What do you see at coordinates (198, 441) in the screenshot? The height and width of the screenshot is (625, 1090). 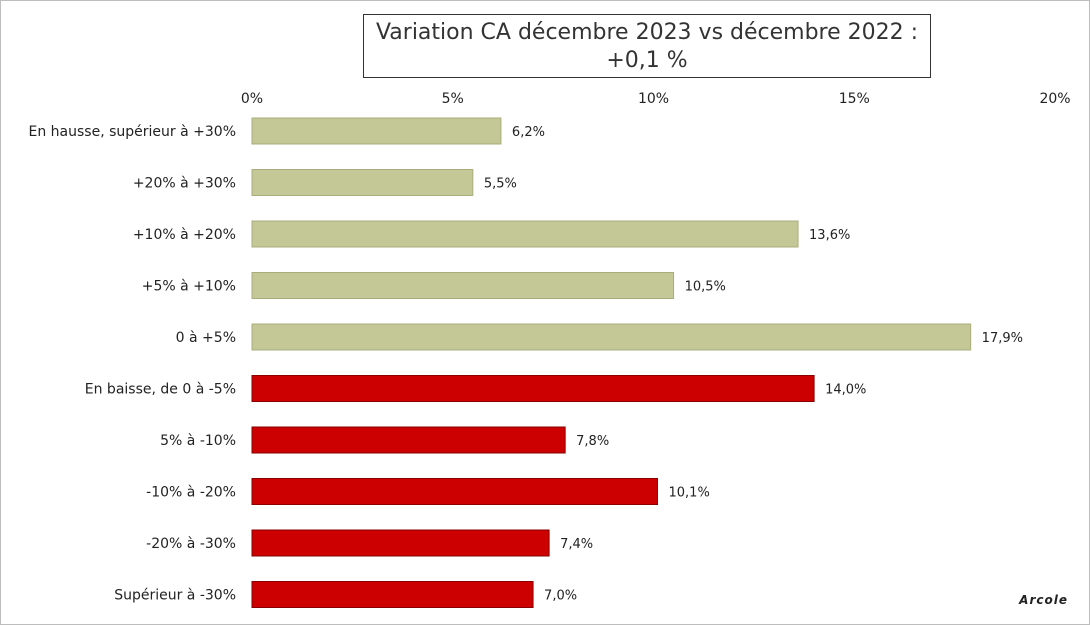 I see `category-label: 5% à -10%` at bounding box center [198, 441].